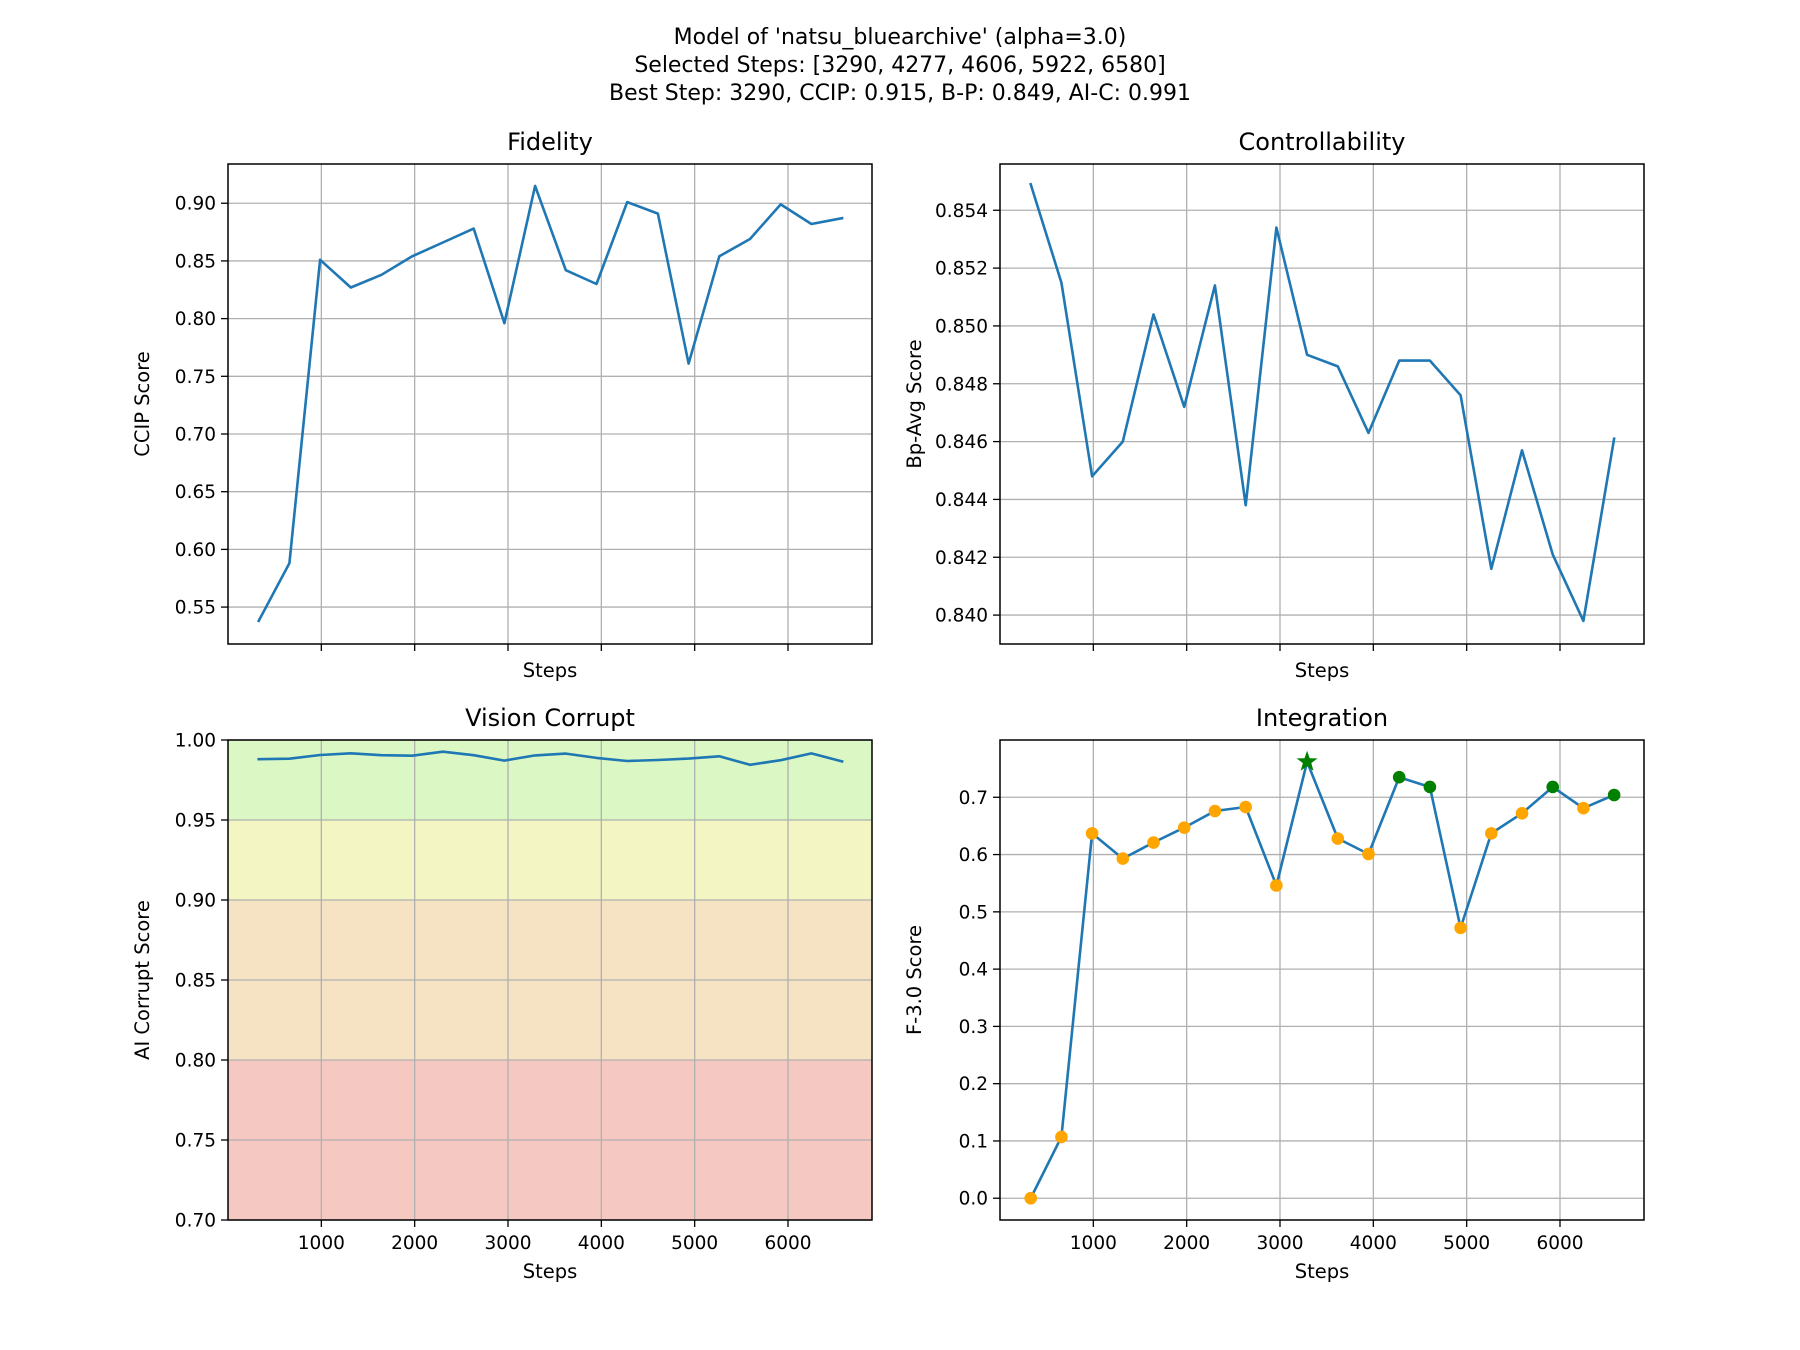  Describe the element at coordinates (195, 741) in the screenshot. I see `vision-corrupt-ytick-label-6: 1.00` at that location.